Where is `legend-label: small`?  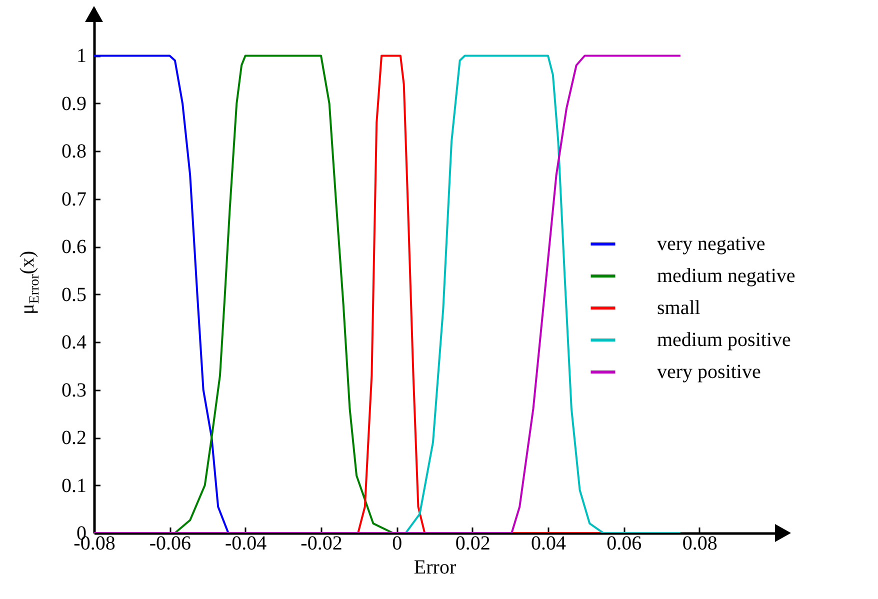
legend-label: small is located at coordinates (679, 308).